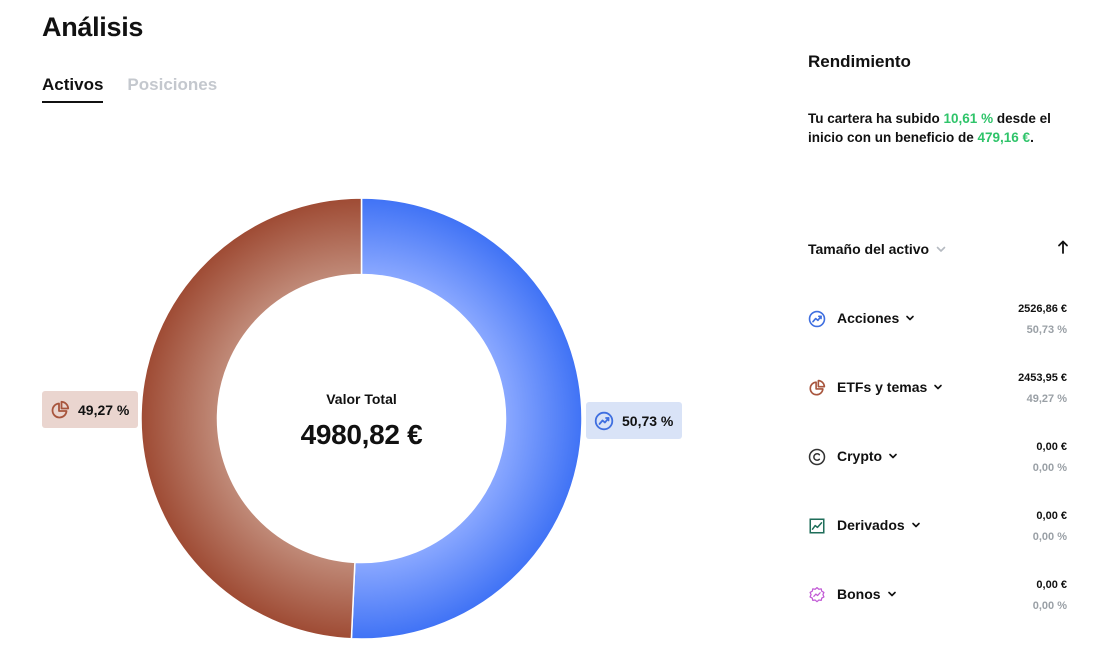 The height and width of the screenshot is (657, 1102). I want to click on total-value-label: Valor Total, so click(361, 399).